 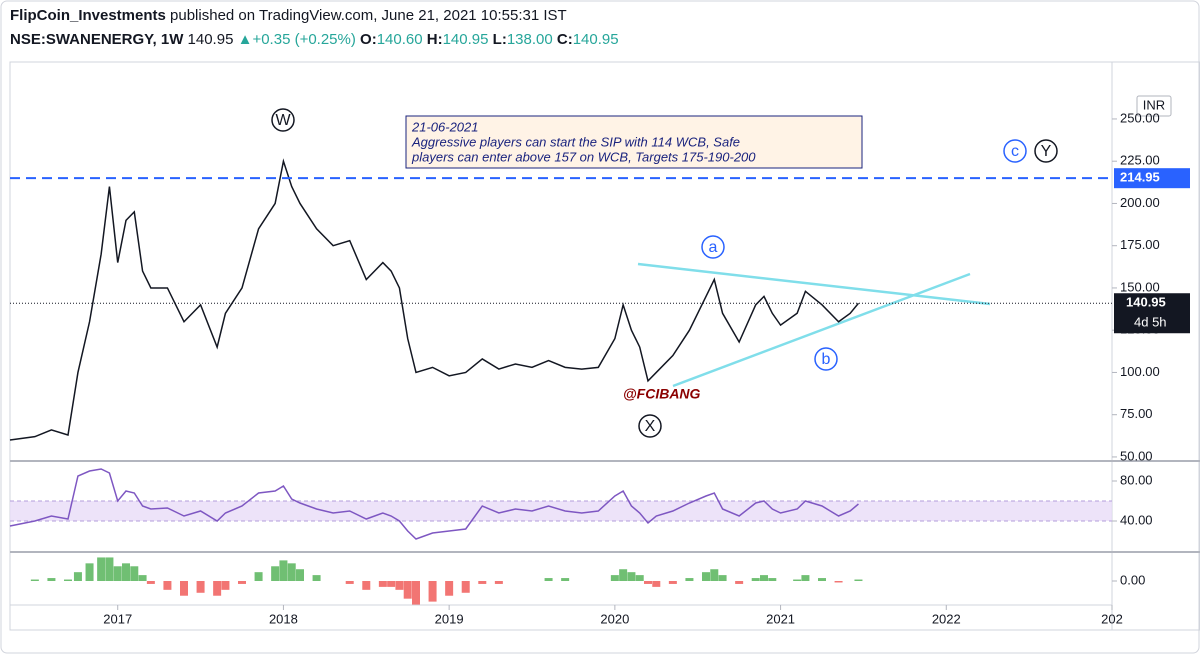 I want to click on ohlc-key: H:, so click(x=434, y=39).